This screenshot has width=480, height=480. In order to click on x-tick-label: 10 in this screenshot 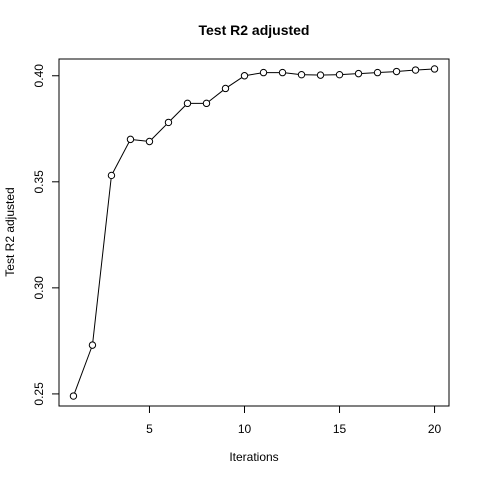, I will do `click(245, 429)`.